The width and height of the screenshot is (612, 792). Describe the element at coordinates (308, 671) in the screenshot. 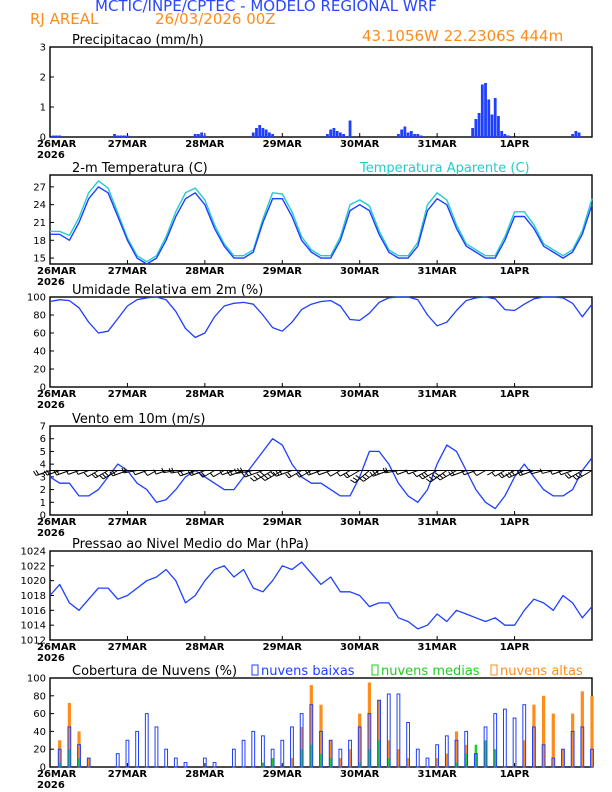

I see `cloud-legend-label: nuvens baixas` at that location.